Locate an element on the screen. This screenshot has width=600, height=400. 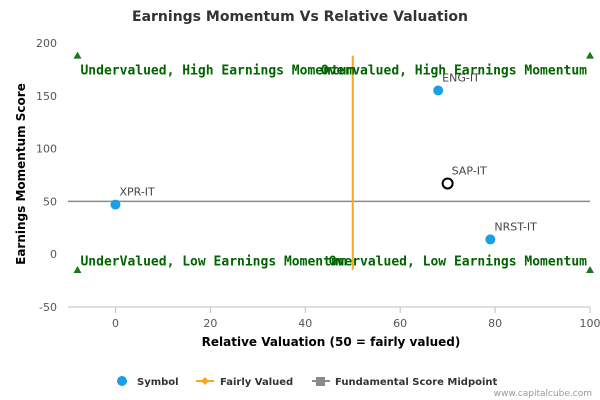
y-axis-label: Earnings Momentum Score is located at coordinates (21, 174).